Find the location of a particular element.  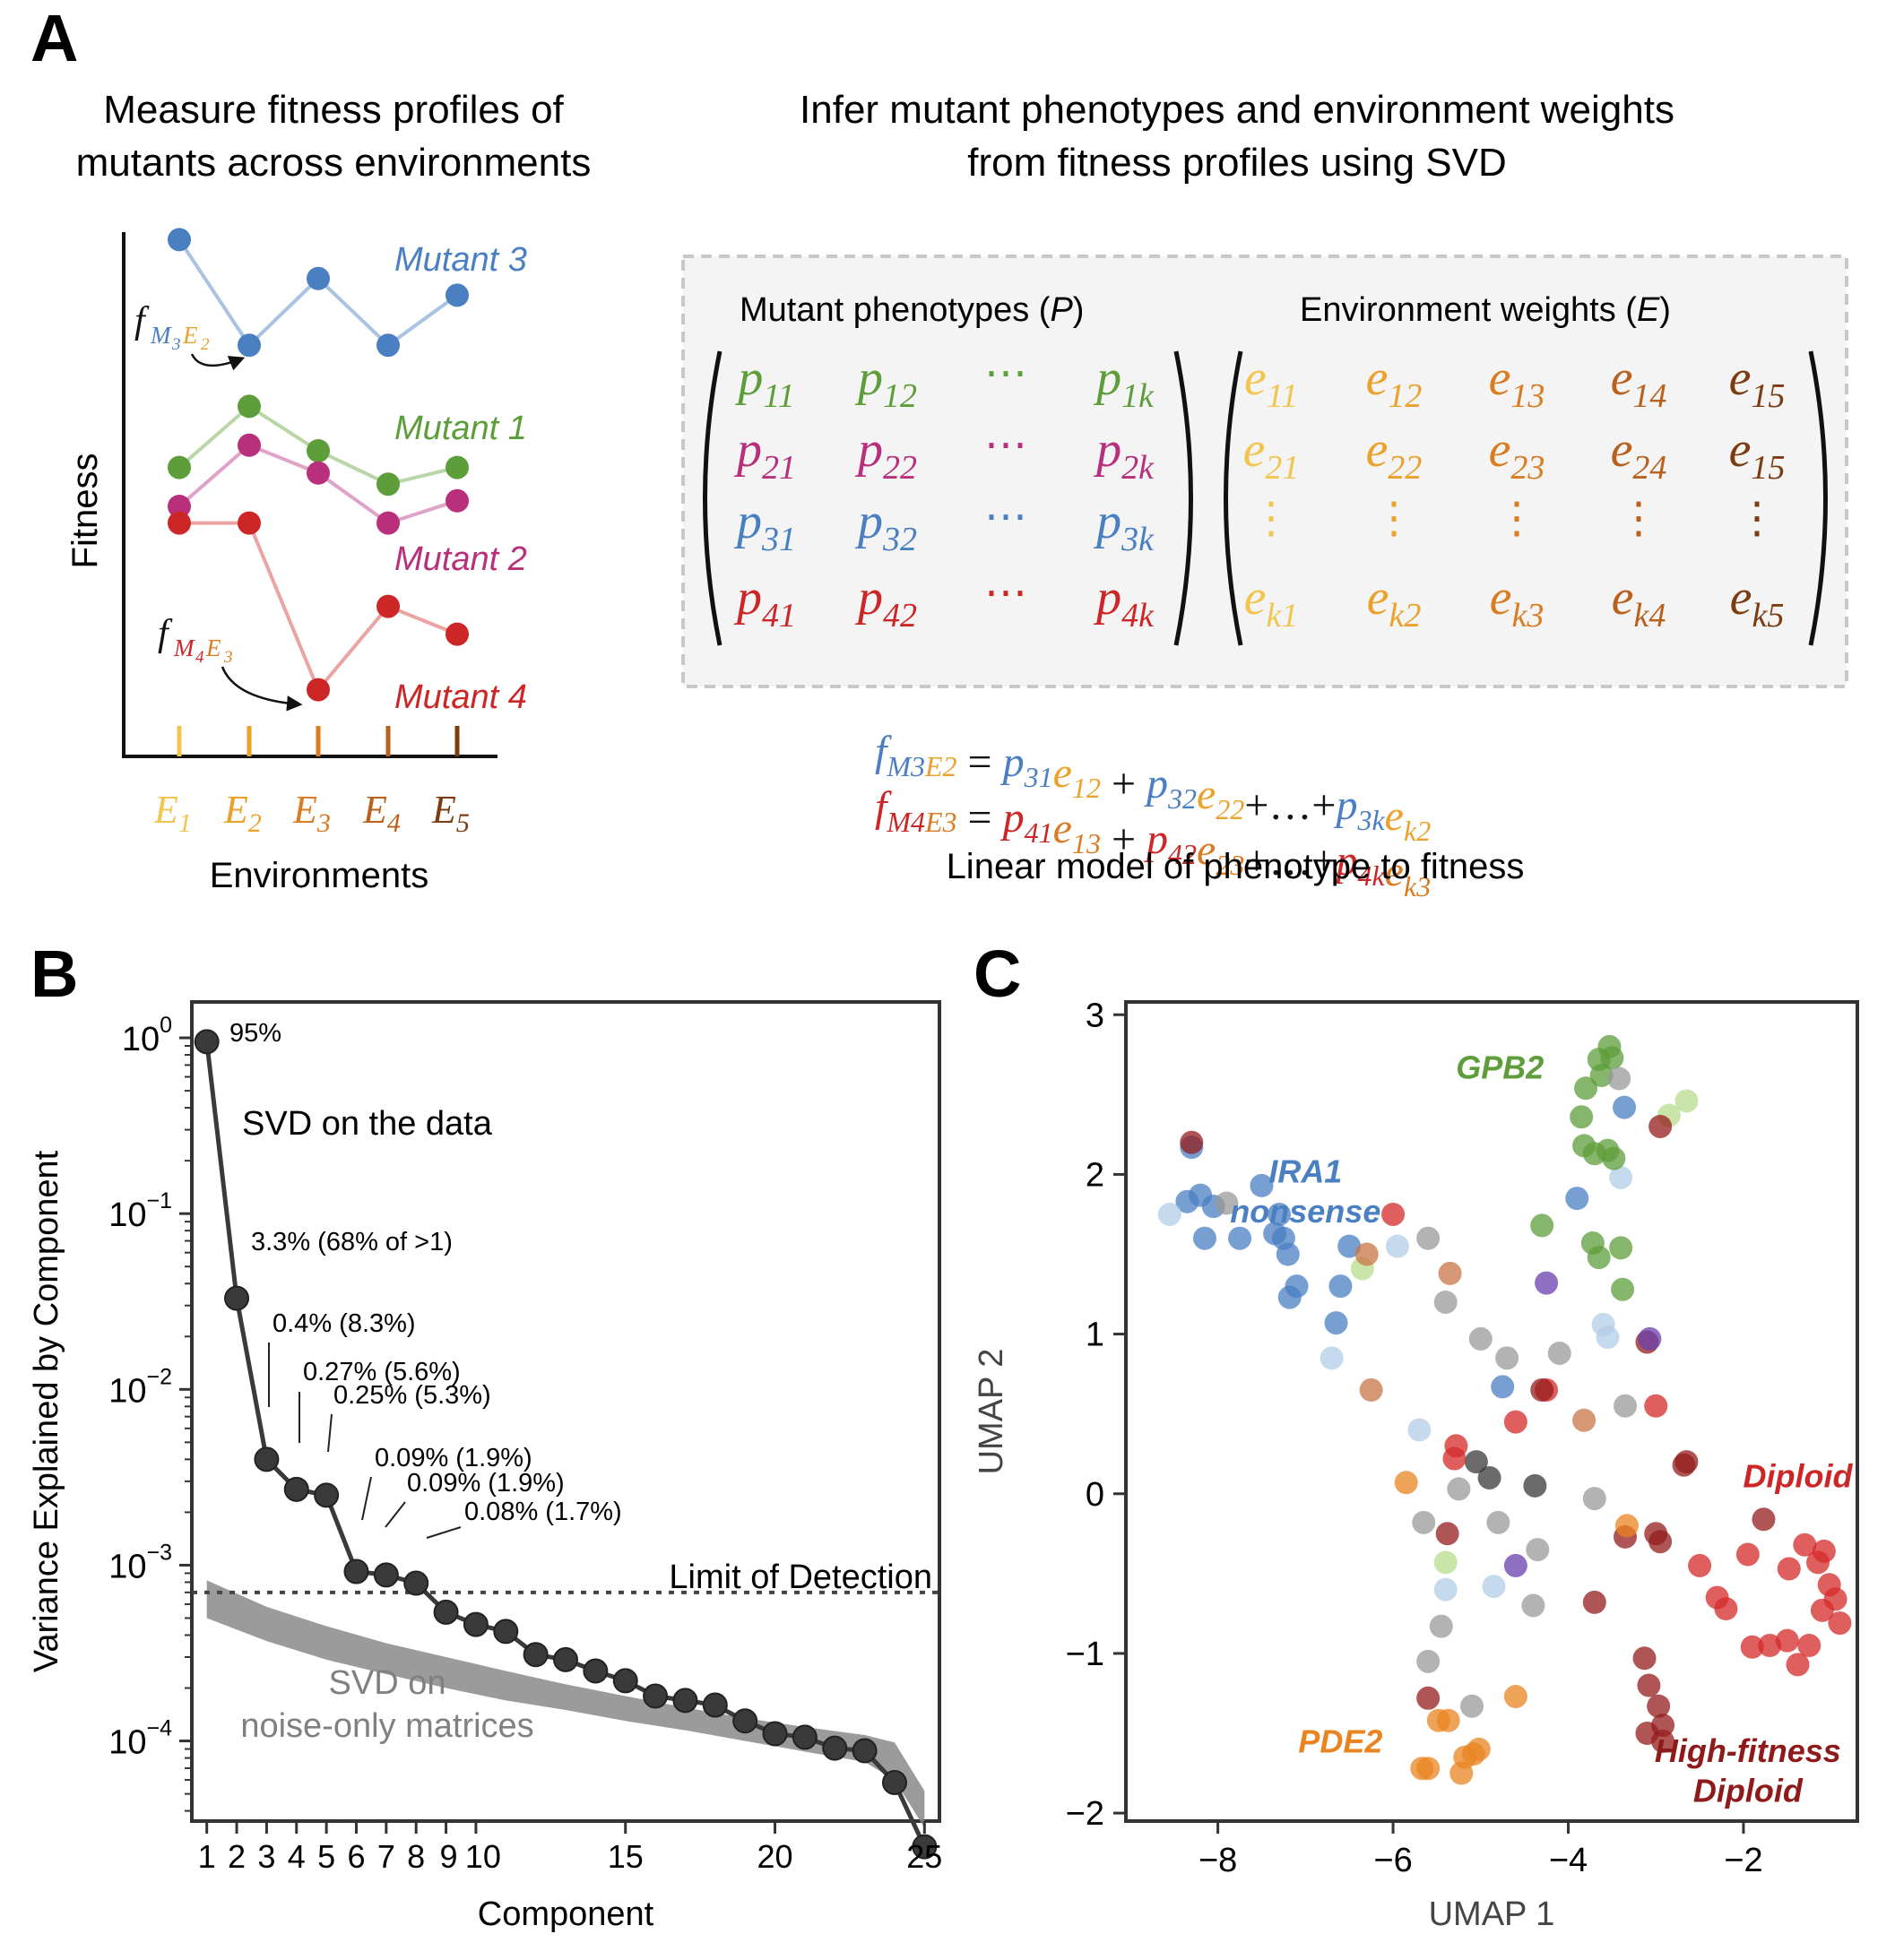

mutant-label: Mutant 3 is located at coordinates (460, 260).